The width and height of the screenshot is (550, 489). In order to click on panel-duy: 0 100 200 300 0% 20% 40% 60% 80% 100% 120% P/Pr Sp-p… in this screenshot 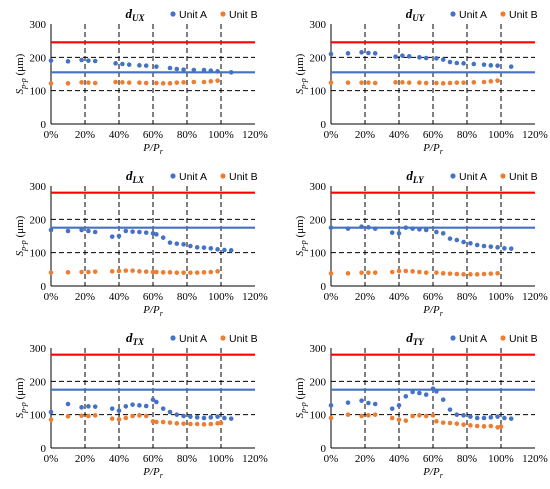, I will do `click(421, 81)`.